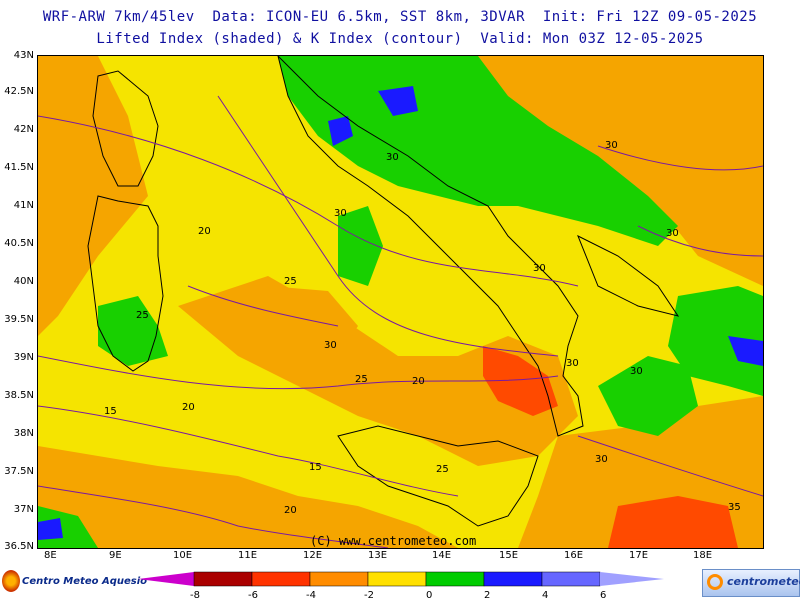  Describe the element at coordinates (715, 582) in the screenshot. I see `centrometeo-emblem-icon` at that location.